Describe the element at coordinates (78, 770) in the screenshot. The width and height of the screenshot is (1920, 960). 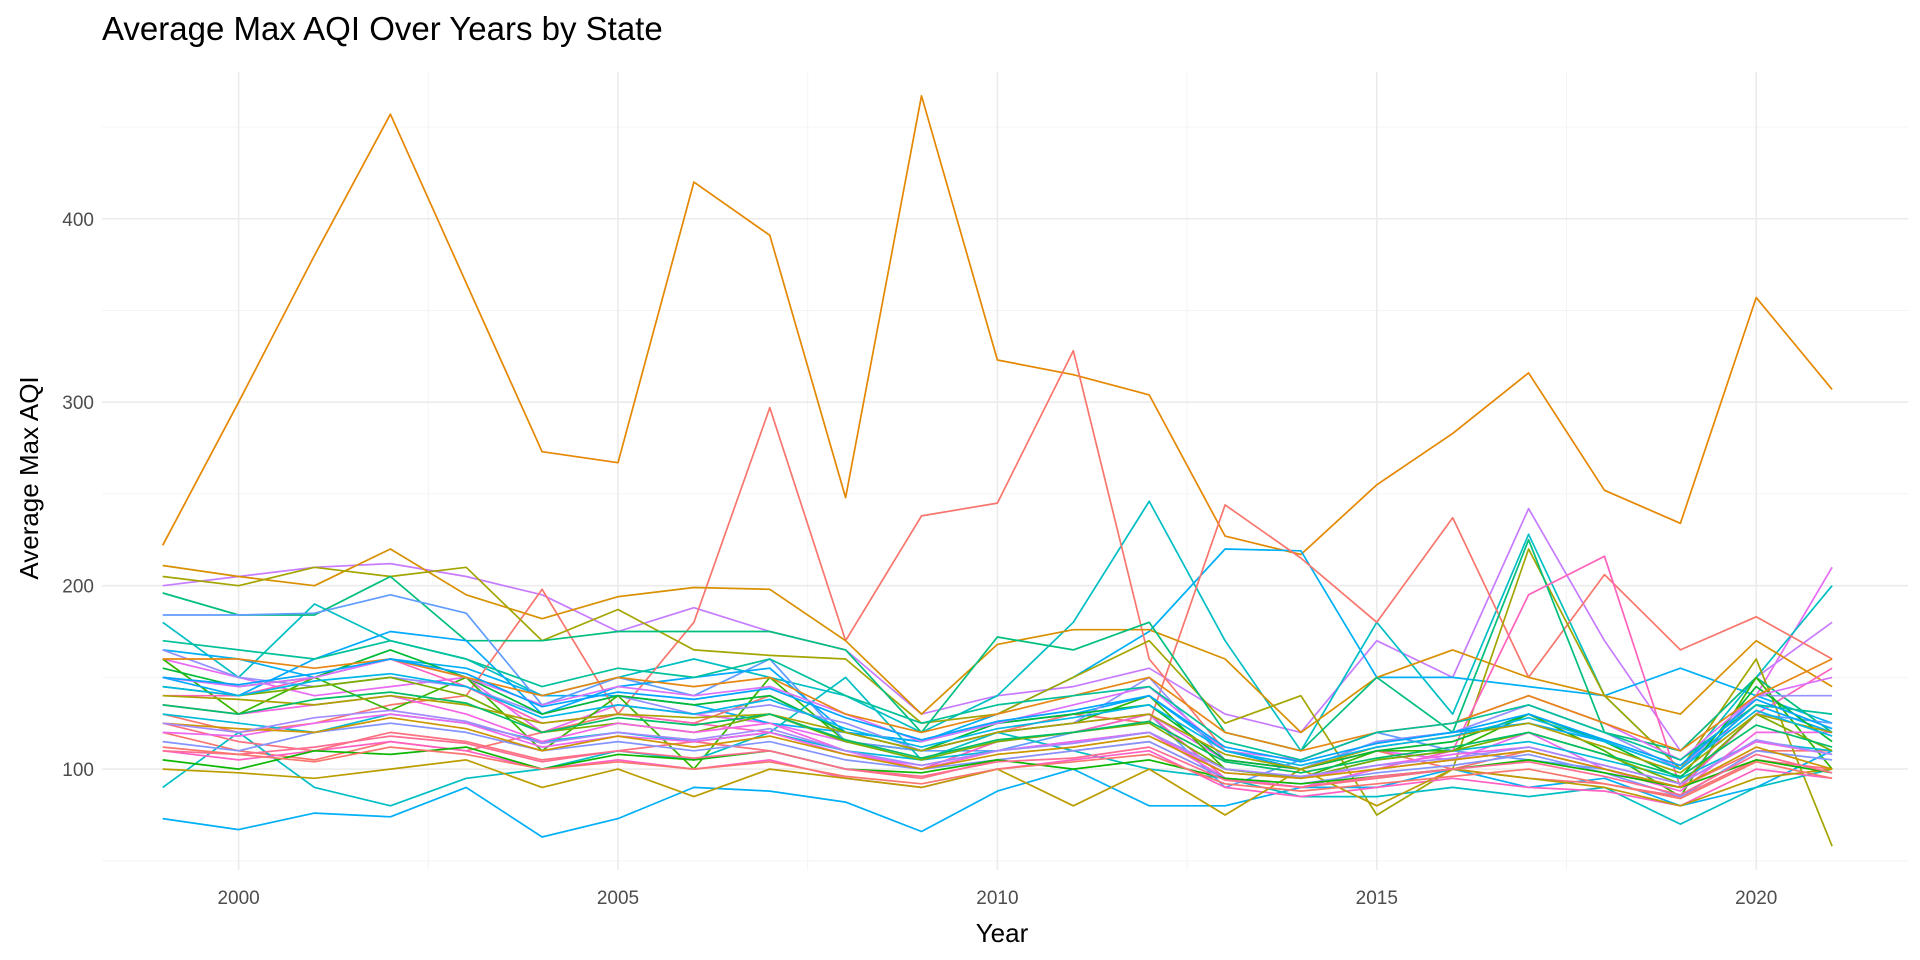
I see `y-tick-label: 100` at that location.